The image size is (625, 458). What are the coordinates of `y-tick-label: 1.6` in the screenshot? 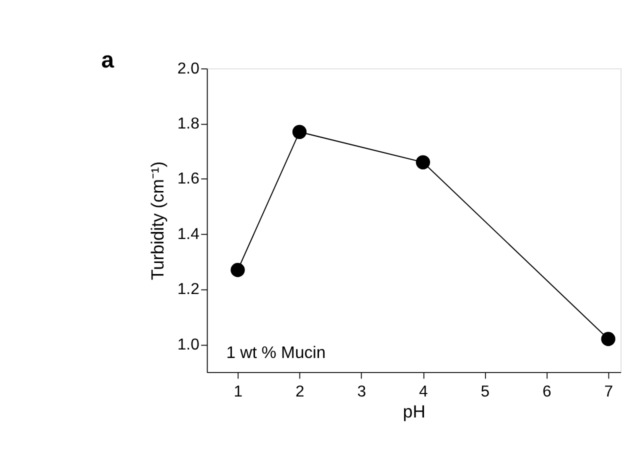 It's located at (188, 179).